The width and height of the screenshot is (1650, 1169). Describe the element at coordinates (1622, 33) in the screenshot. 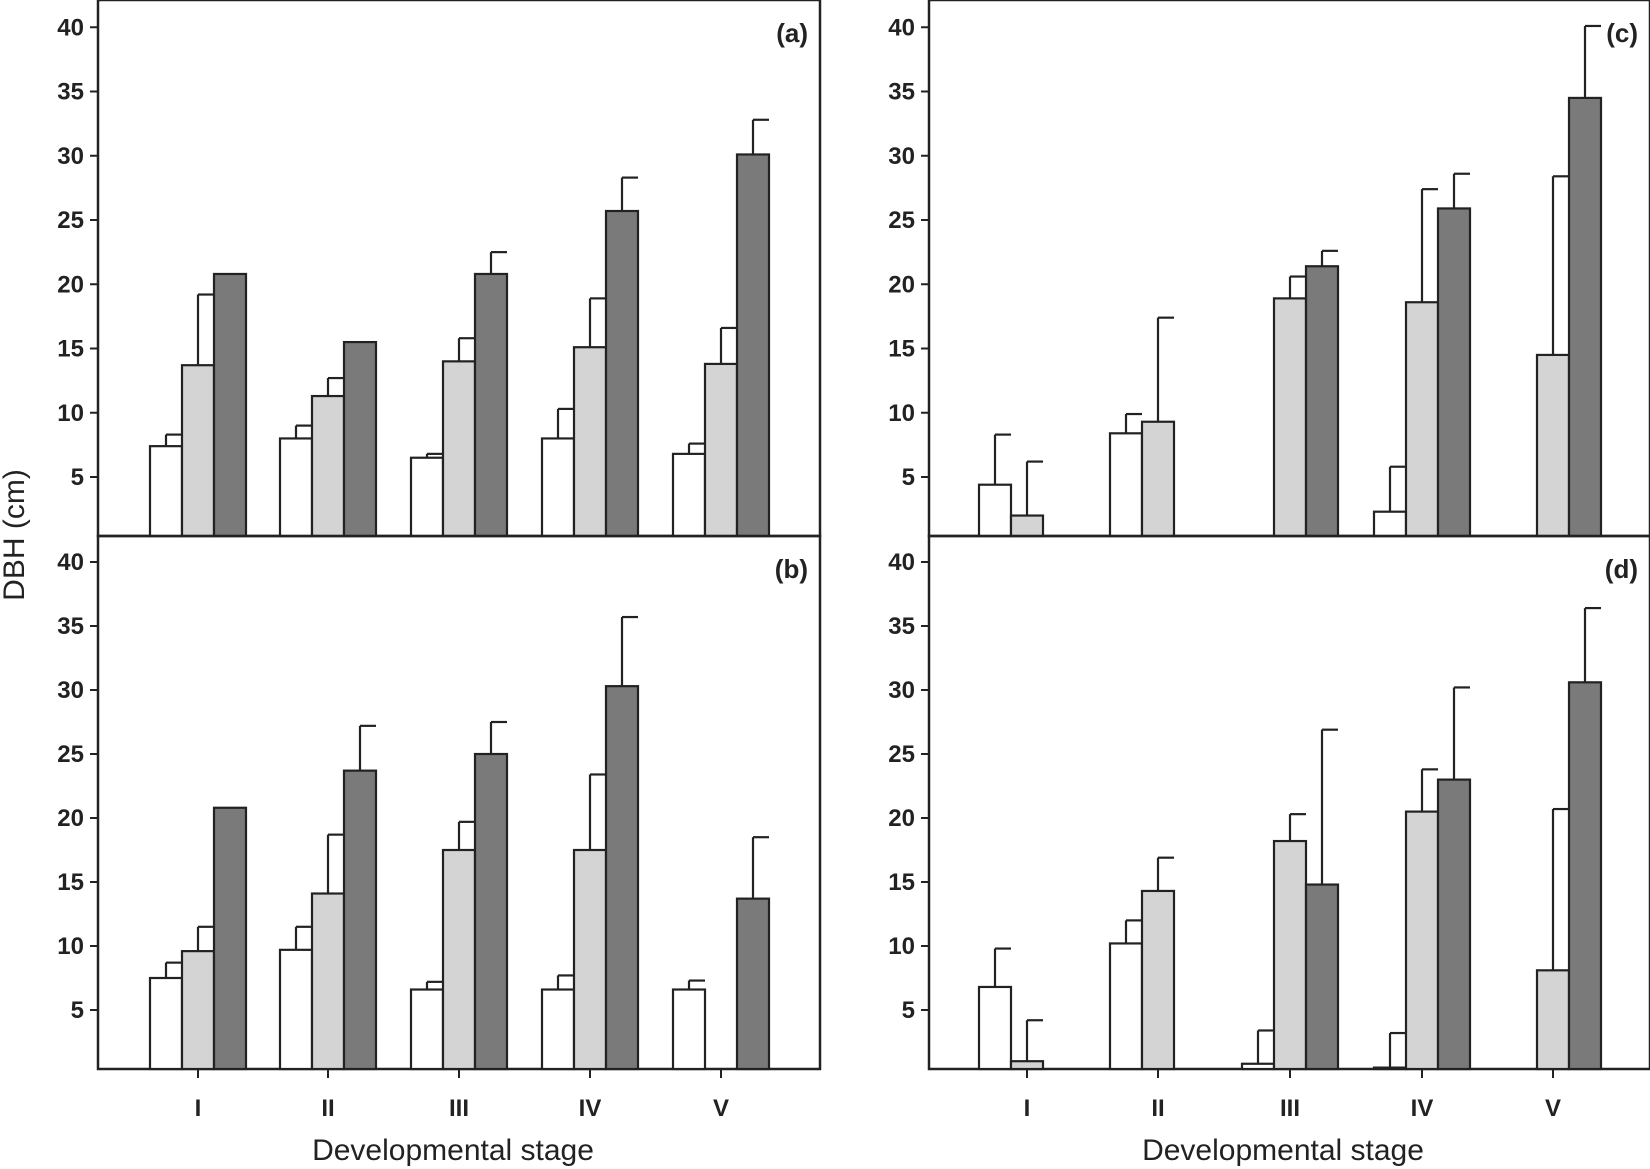

I see `panel-label: (c)` at that location.